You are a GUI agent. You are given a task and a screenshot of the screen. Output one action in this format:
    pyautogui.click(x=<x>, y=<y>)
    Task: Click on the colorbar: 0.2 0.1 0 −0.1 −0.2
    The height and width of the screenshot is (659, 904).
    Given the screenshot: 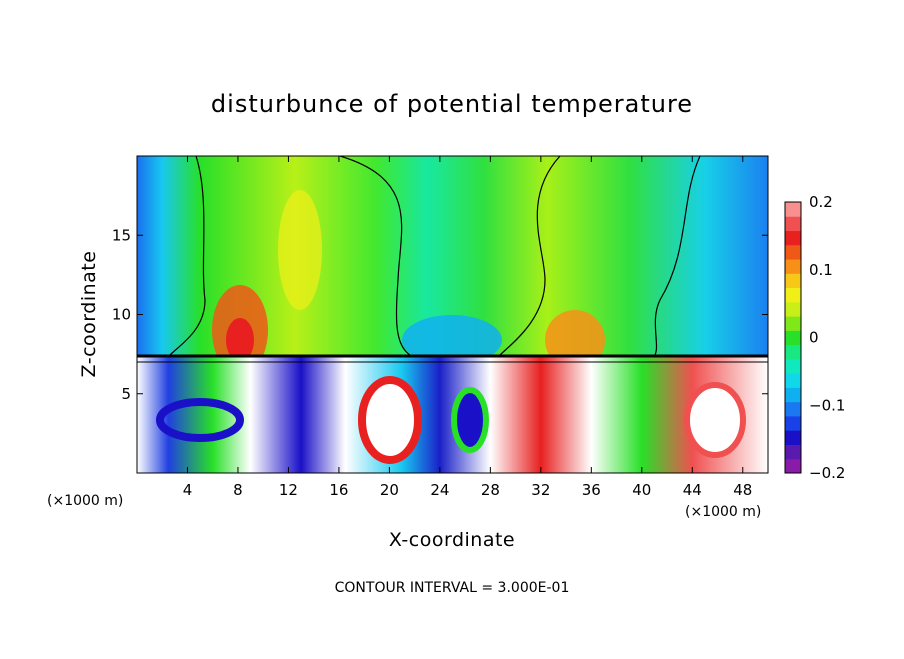 What is the action you would take?
    pyautogui.click(x=814, y=337)
    